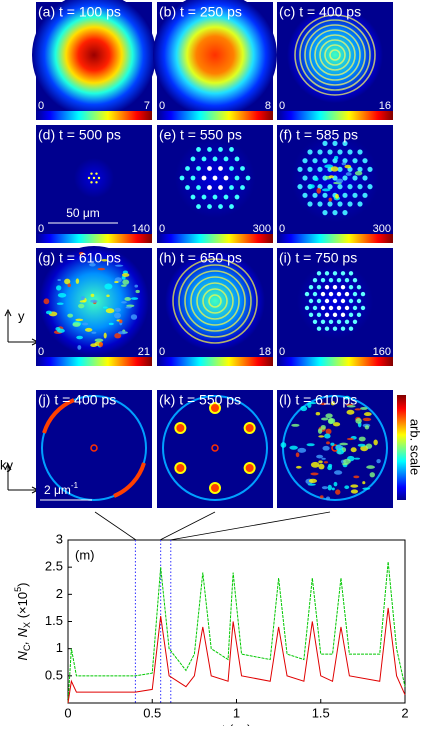  I want to click on heatmap-blob, so click(335, 55).